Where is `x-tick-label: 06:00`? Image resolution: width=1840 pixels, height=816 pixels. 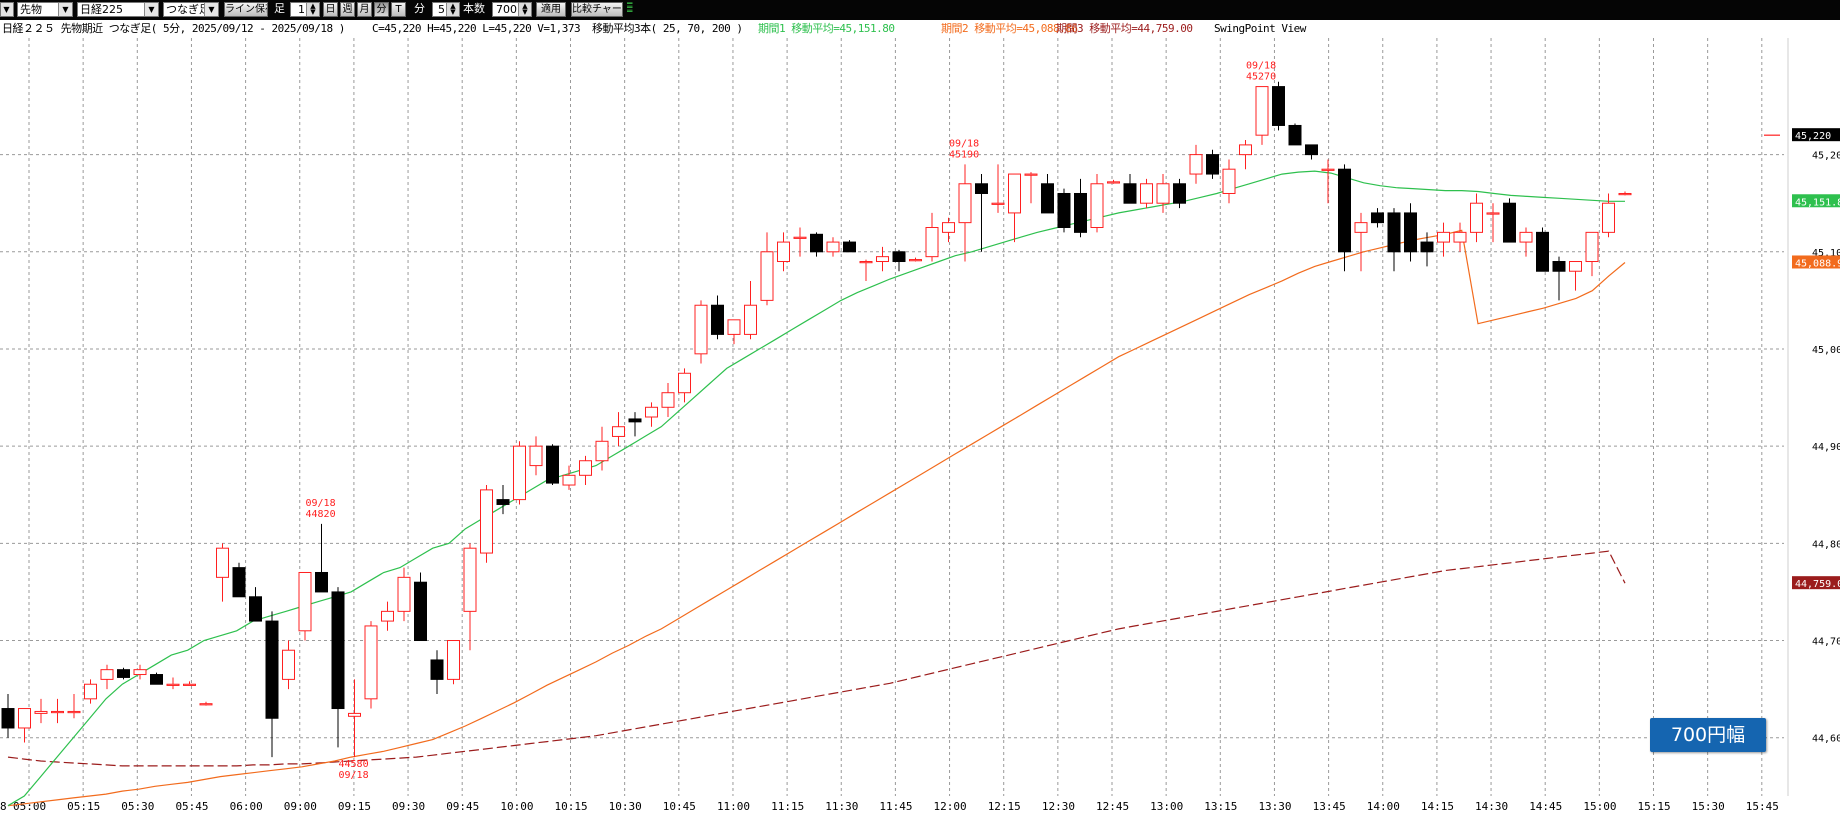 x-tick-label: 06:00 is located at coordinates (246, 806).